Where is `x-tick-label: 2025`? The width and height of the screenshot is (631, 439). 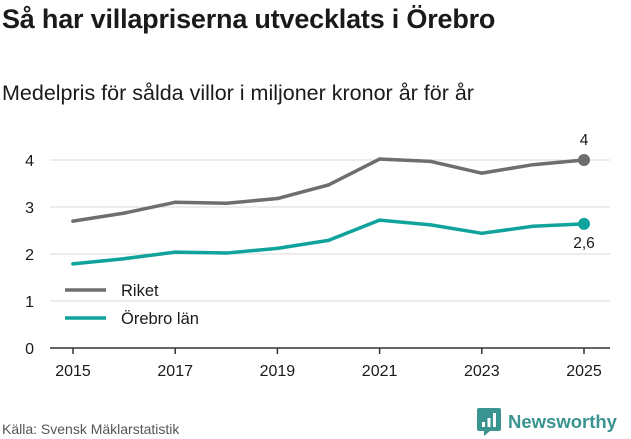 x-tick-label: 2025 is located at coordinates (584, 371).